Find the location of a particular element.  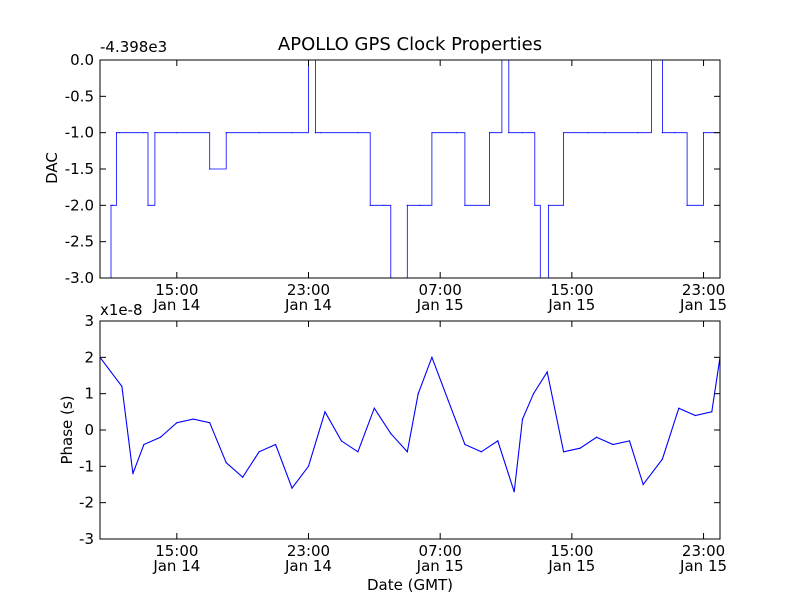

dac-y-tick-label: -0.5 is located at coordinates (79, 96).